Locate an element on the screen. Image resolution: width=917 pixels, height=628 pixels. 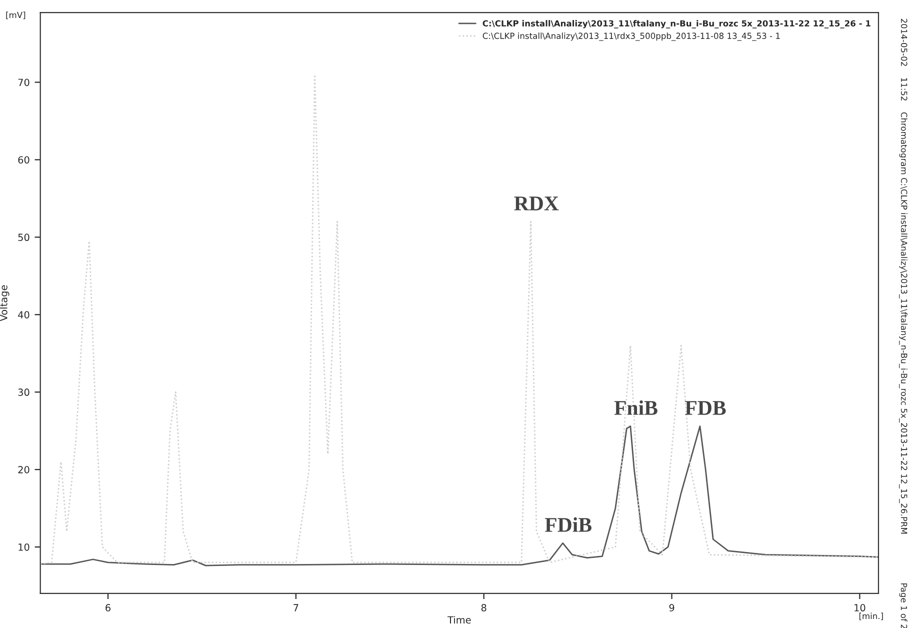
y-tick-label: 60 is located at coordinates (24, 160).